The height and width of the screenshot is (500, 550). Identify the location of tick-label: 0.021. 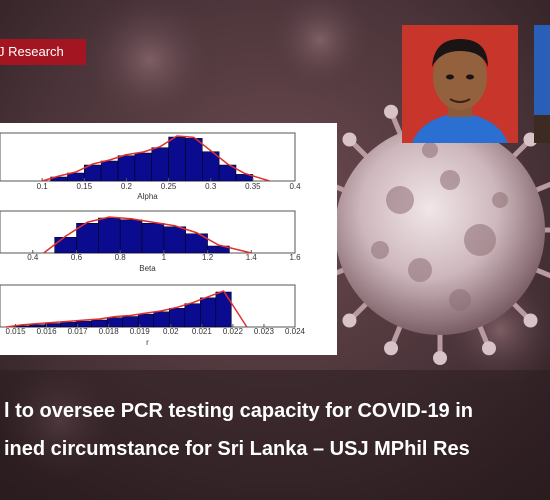
(202, 331).